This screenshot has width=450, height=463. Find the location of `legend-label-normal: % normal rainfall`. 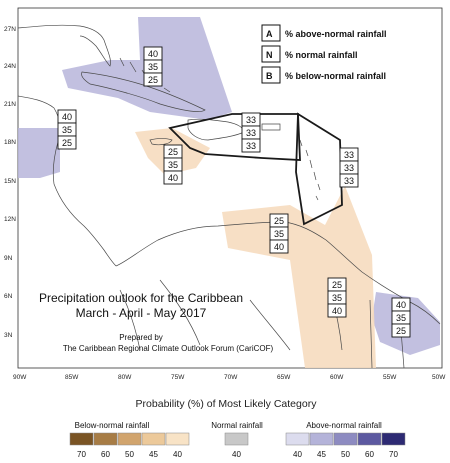

legend-label-normal: % normal rainfall is located at coordinates (321, 55).